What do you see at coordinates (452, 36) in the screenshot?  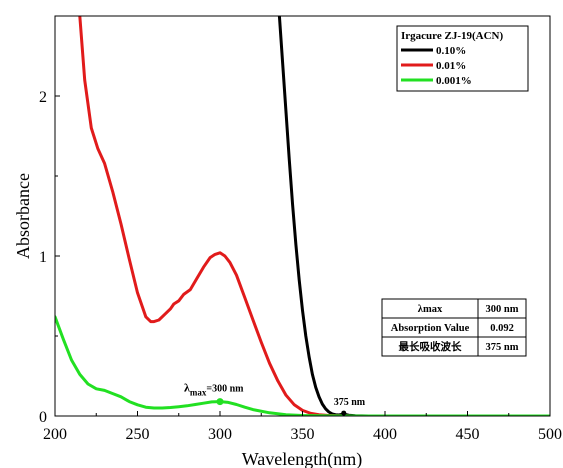 I see `legend-title: Irgacure ZJ-19(ACN)` at bounding box center [452, 36].